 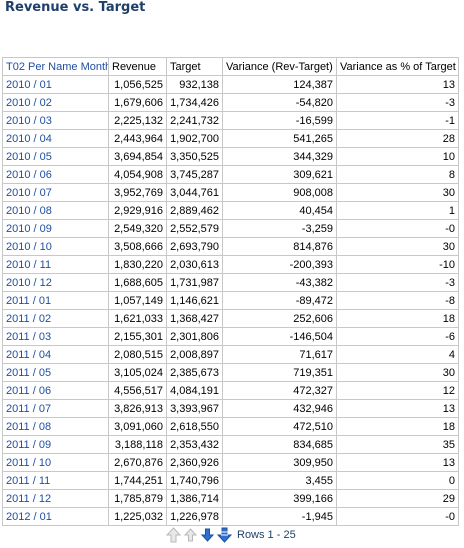 I want to click on cell-period: 2011 / 01, so click(x=55, y=300).